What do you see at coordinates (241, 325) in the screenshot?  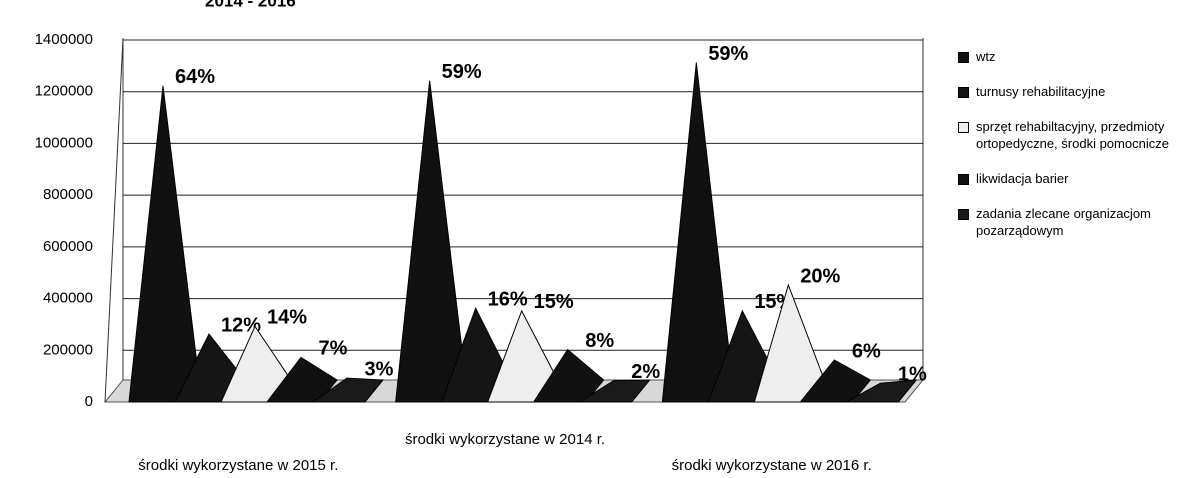 I see `data-label: 12%` at bounding box center [241, 325].